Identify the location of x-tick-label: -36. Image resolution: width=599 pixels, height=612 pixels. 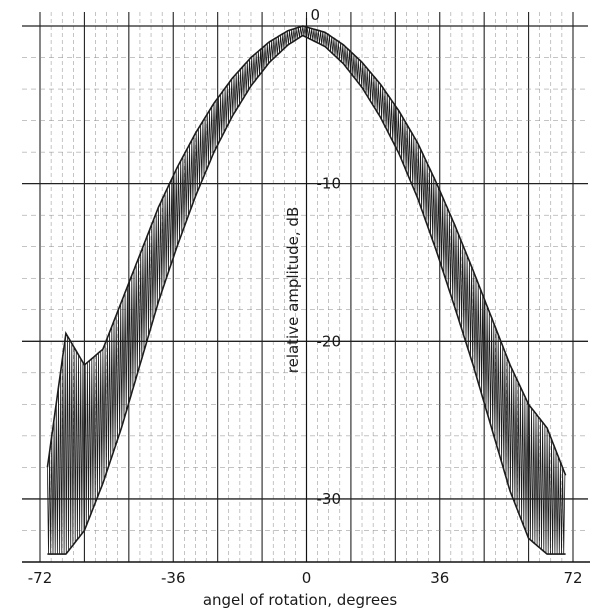
(173, 578).